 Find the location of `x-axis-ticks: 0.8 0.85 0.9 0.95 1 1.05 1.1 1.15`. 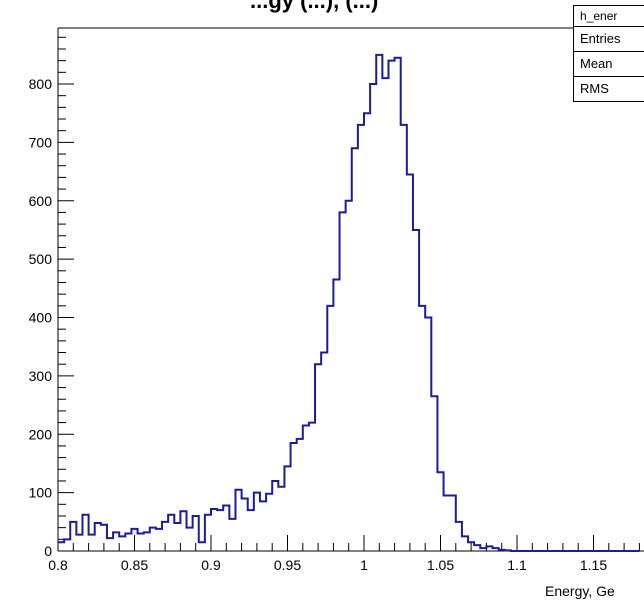

x-axis-ticks: 0.8 0.85 0.9 0.95 1 1.05 1.1 1.15 is located at coordinates (344, 554).